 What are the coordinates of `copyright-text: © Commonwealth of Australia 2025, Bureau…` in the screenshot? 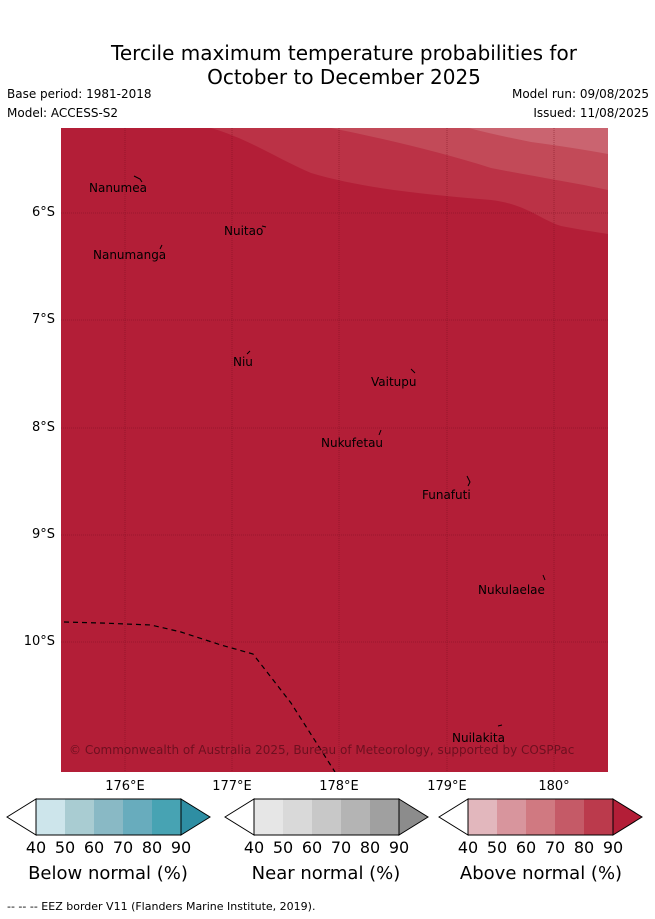 It's located at (322, 750).